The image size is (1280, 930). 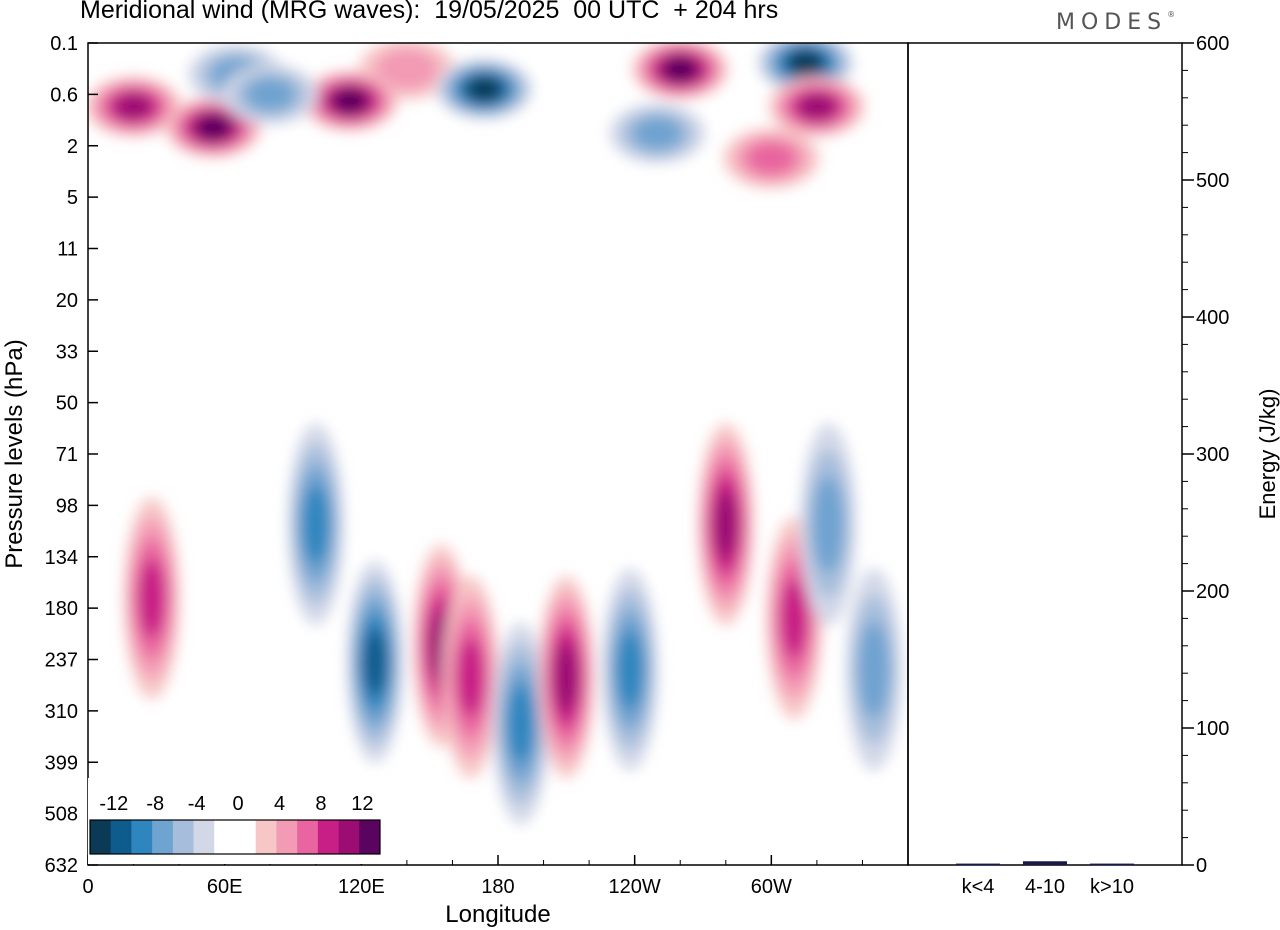 I want to click on y-tick-label: 20, so click(x=67, y=301).